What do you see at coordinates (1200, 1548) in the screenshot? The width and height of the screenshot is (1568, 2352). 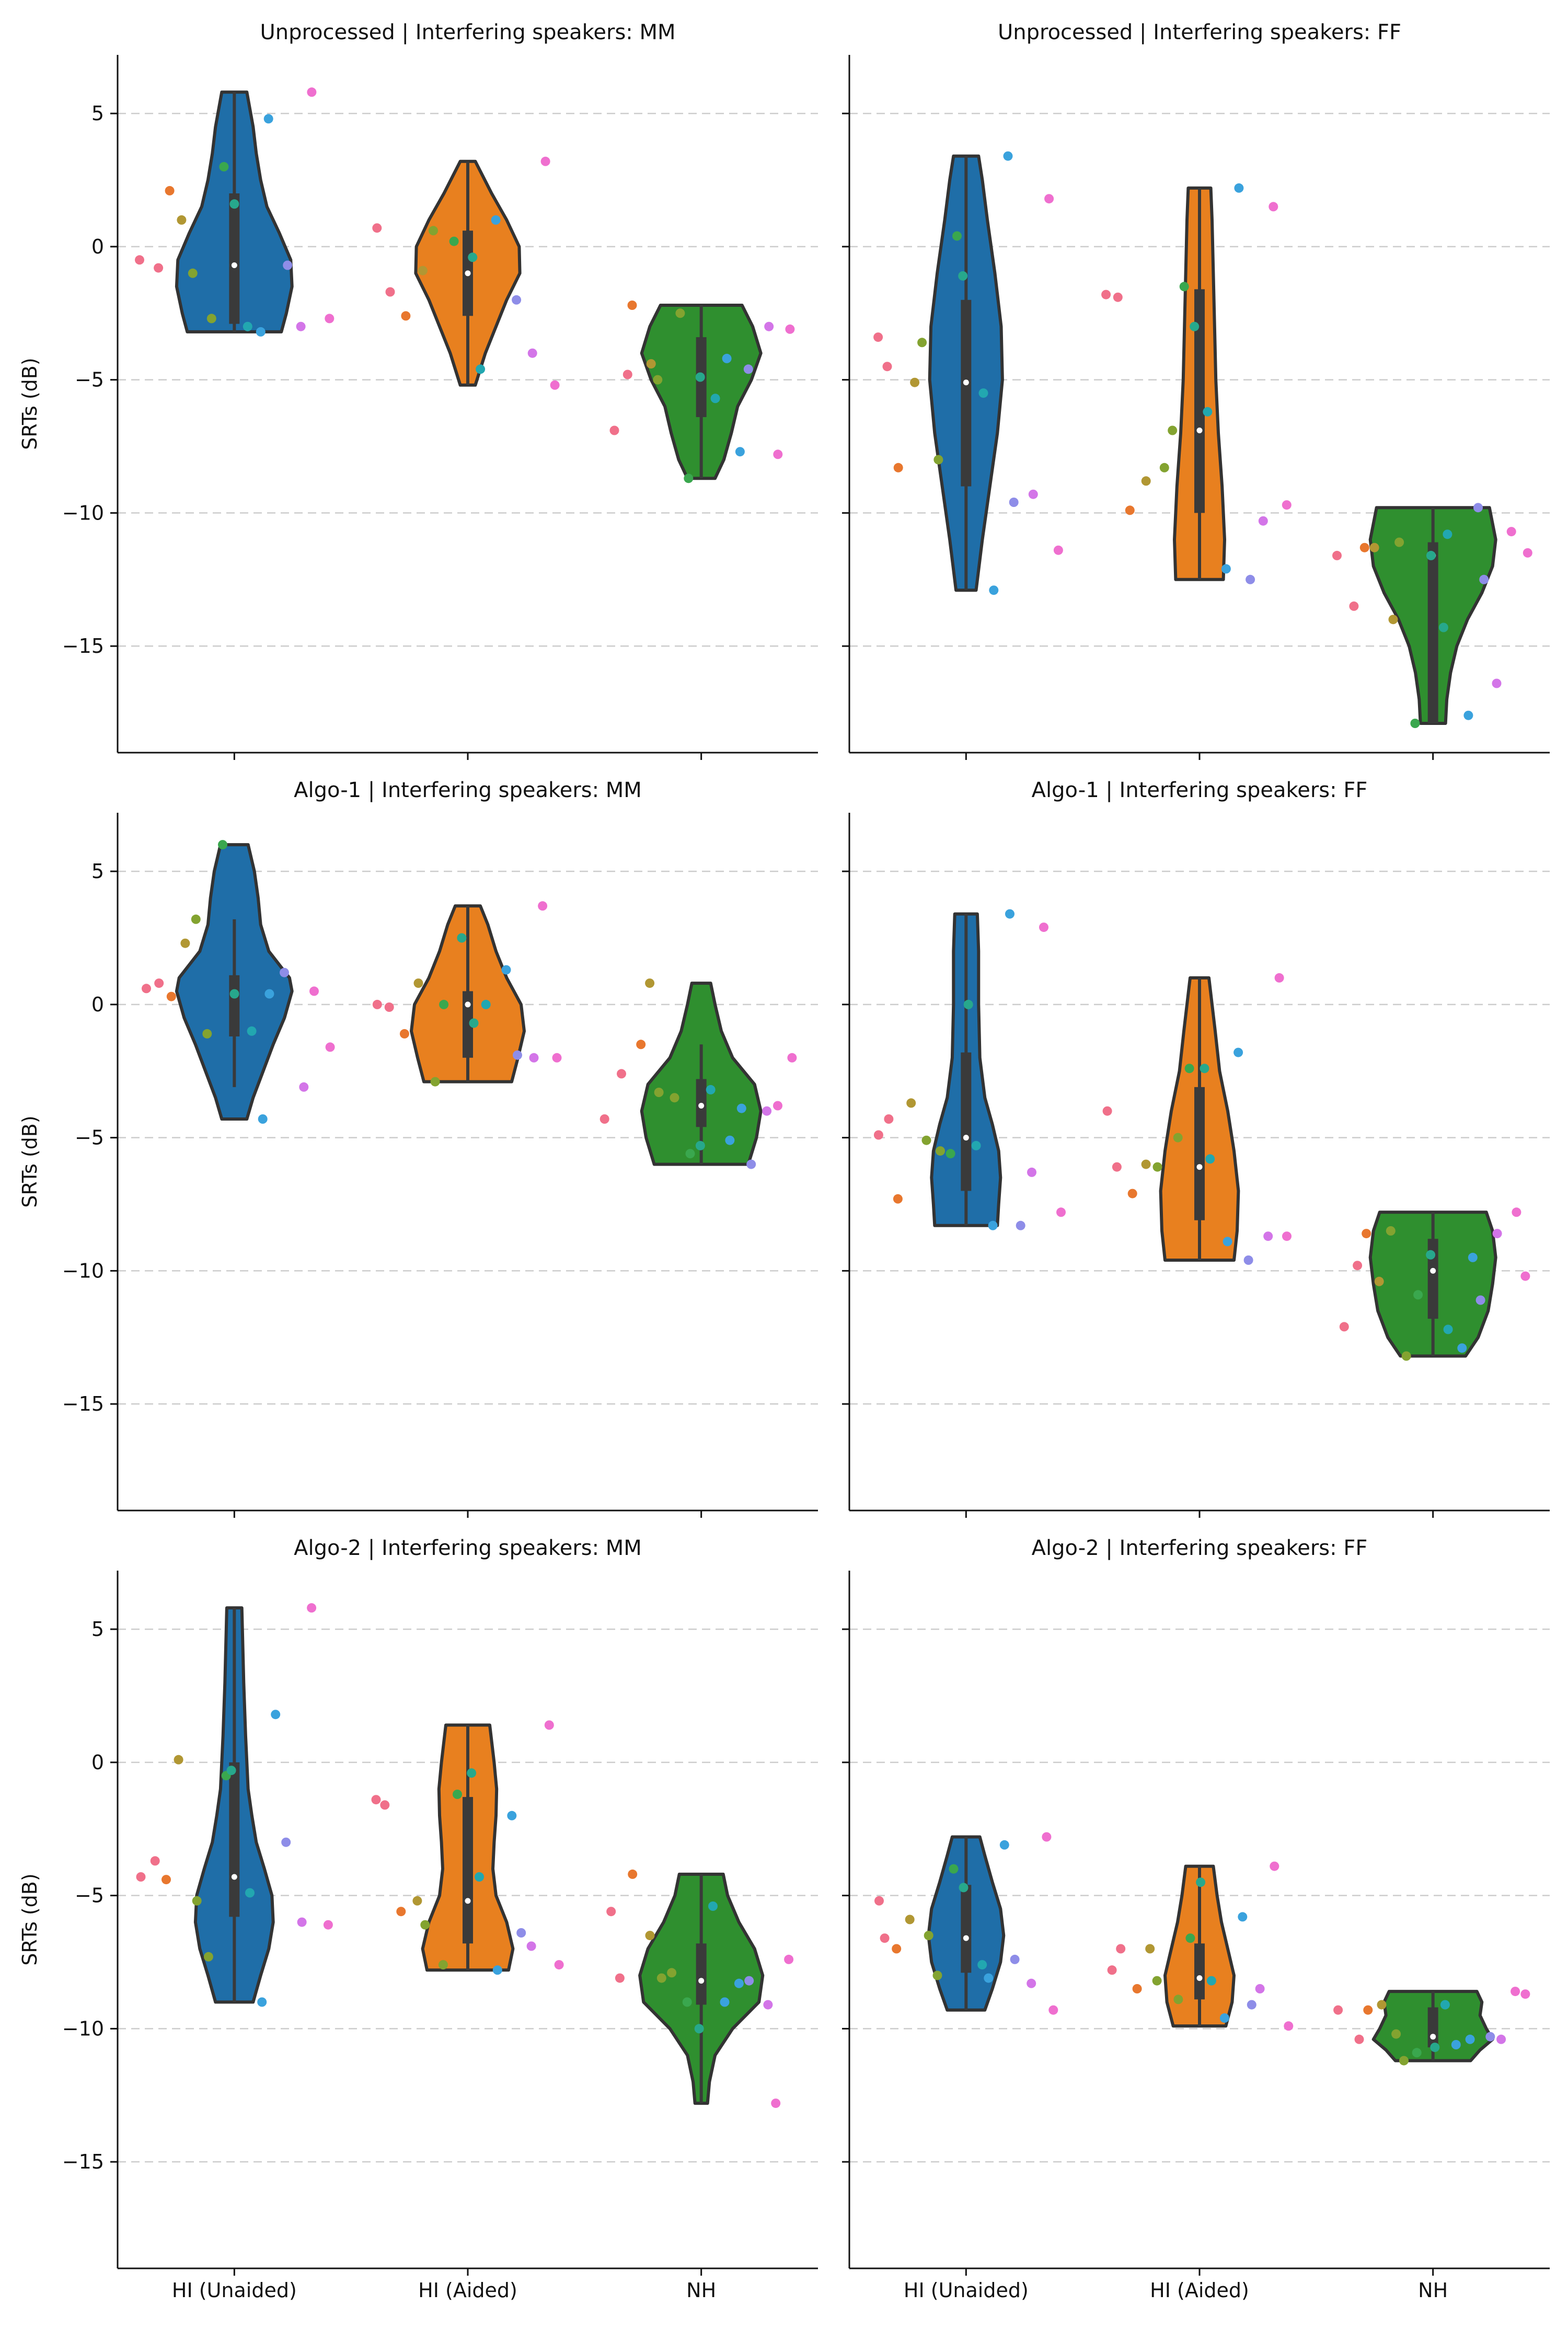 I see `panel-title: Algo-2 | Interfering speakers: FF` at bounding box center [1200, 1548].